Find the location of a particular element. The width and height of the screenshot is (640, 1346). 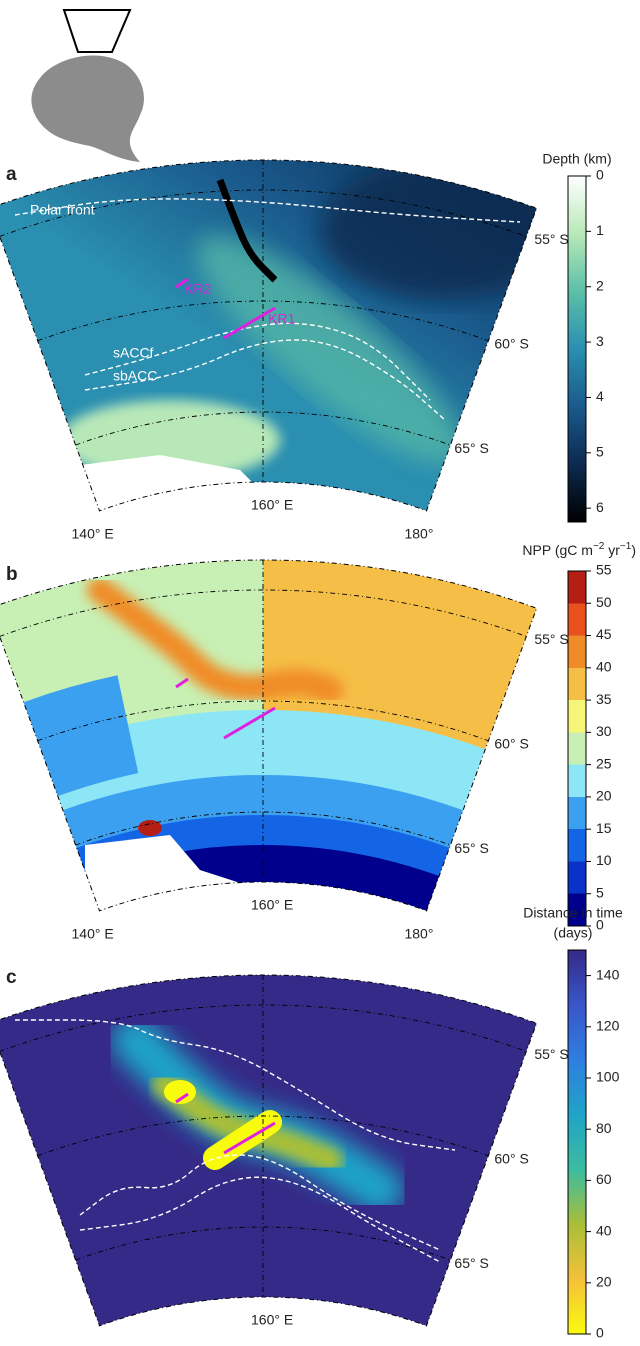

colorbar-tick-label: 6 is located at coordinates (600, 507).